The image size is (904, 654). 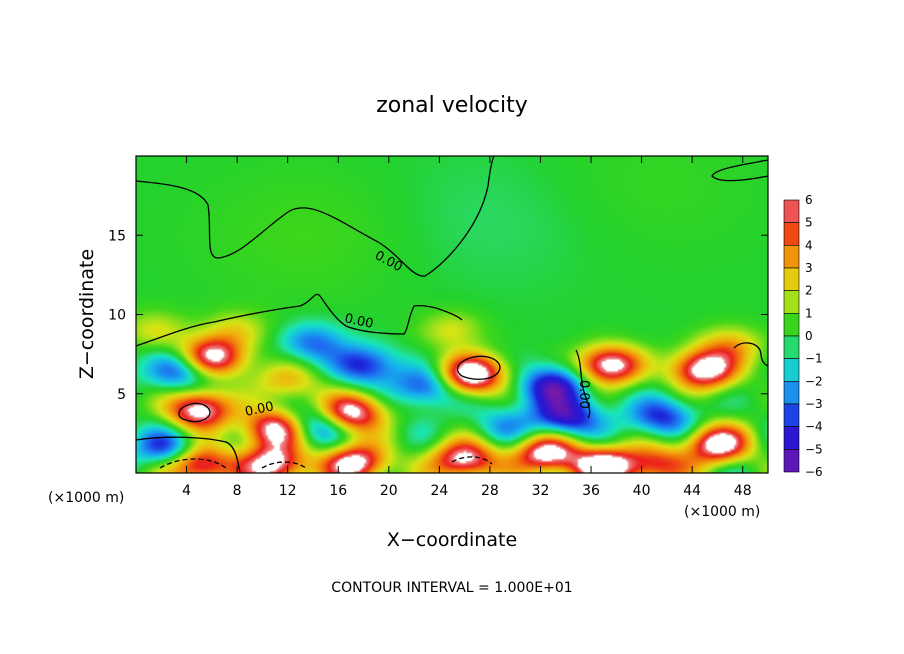 I want to click on x-unit-label-right: (×1000 m), so click(x=722, y=512).